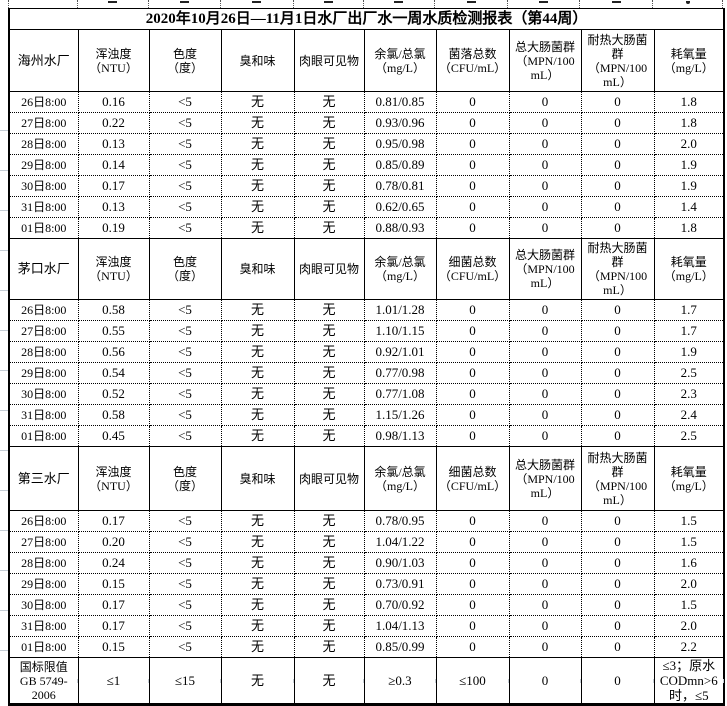  Describe the element at coordinates (689, 373) in the screenshot. I see `value-cell: 2.5` at that location.